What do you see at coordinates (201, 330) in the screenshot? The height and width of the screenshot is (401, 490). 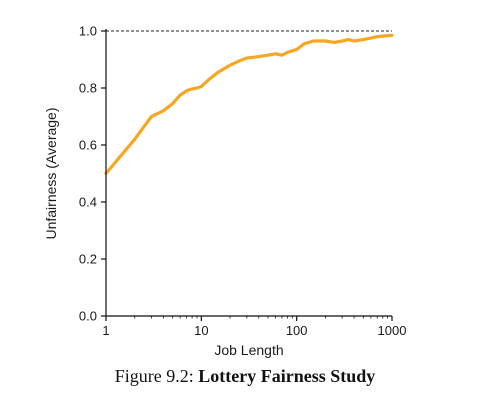 I see `x-tick-label: 10` at bounding box center [201, 330].